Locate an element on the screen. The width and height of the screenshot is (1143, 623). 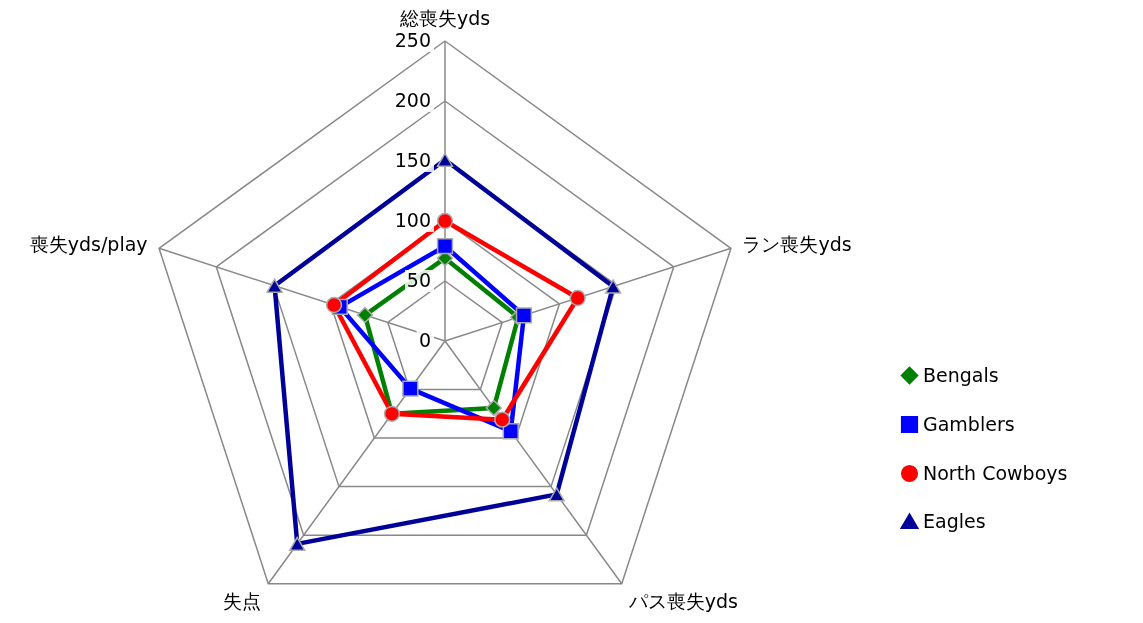
legend-label: North Cowboys is located at coordinates (995, 472).